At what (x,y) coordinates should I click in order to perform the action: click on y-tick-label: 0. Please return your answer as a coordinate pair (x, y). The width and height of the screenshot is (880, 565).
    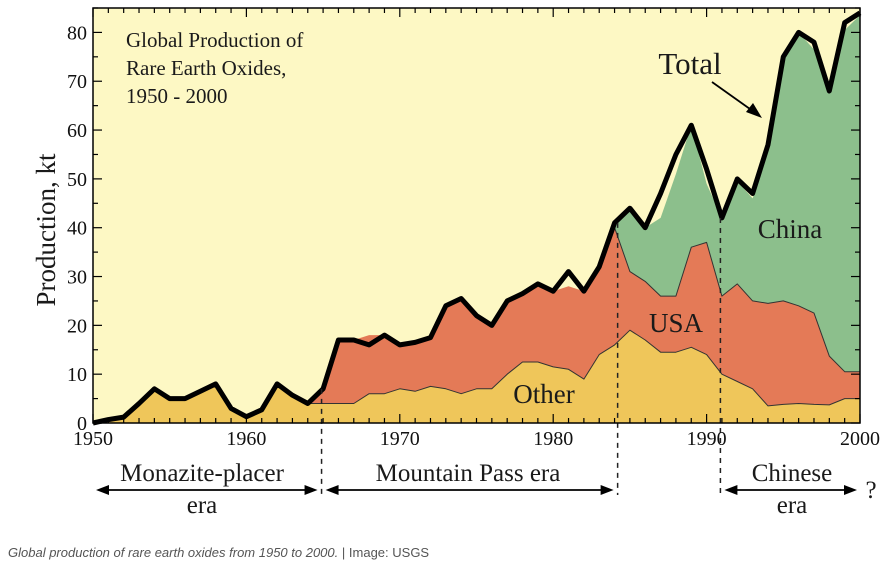
    Looking at the image, I should click on (82, 424).